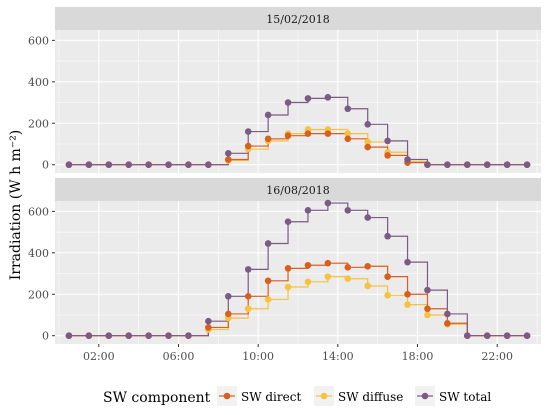 This screenshot has height=415, width=550. Describe the element at coordinates (418, 356) in the screenshot. I see `x-tick-label: 18:00` at that location.